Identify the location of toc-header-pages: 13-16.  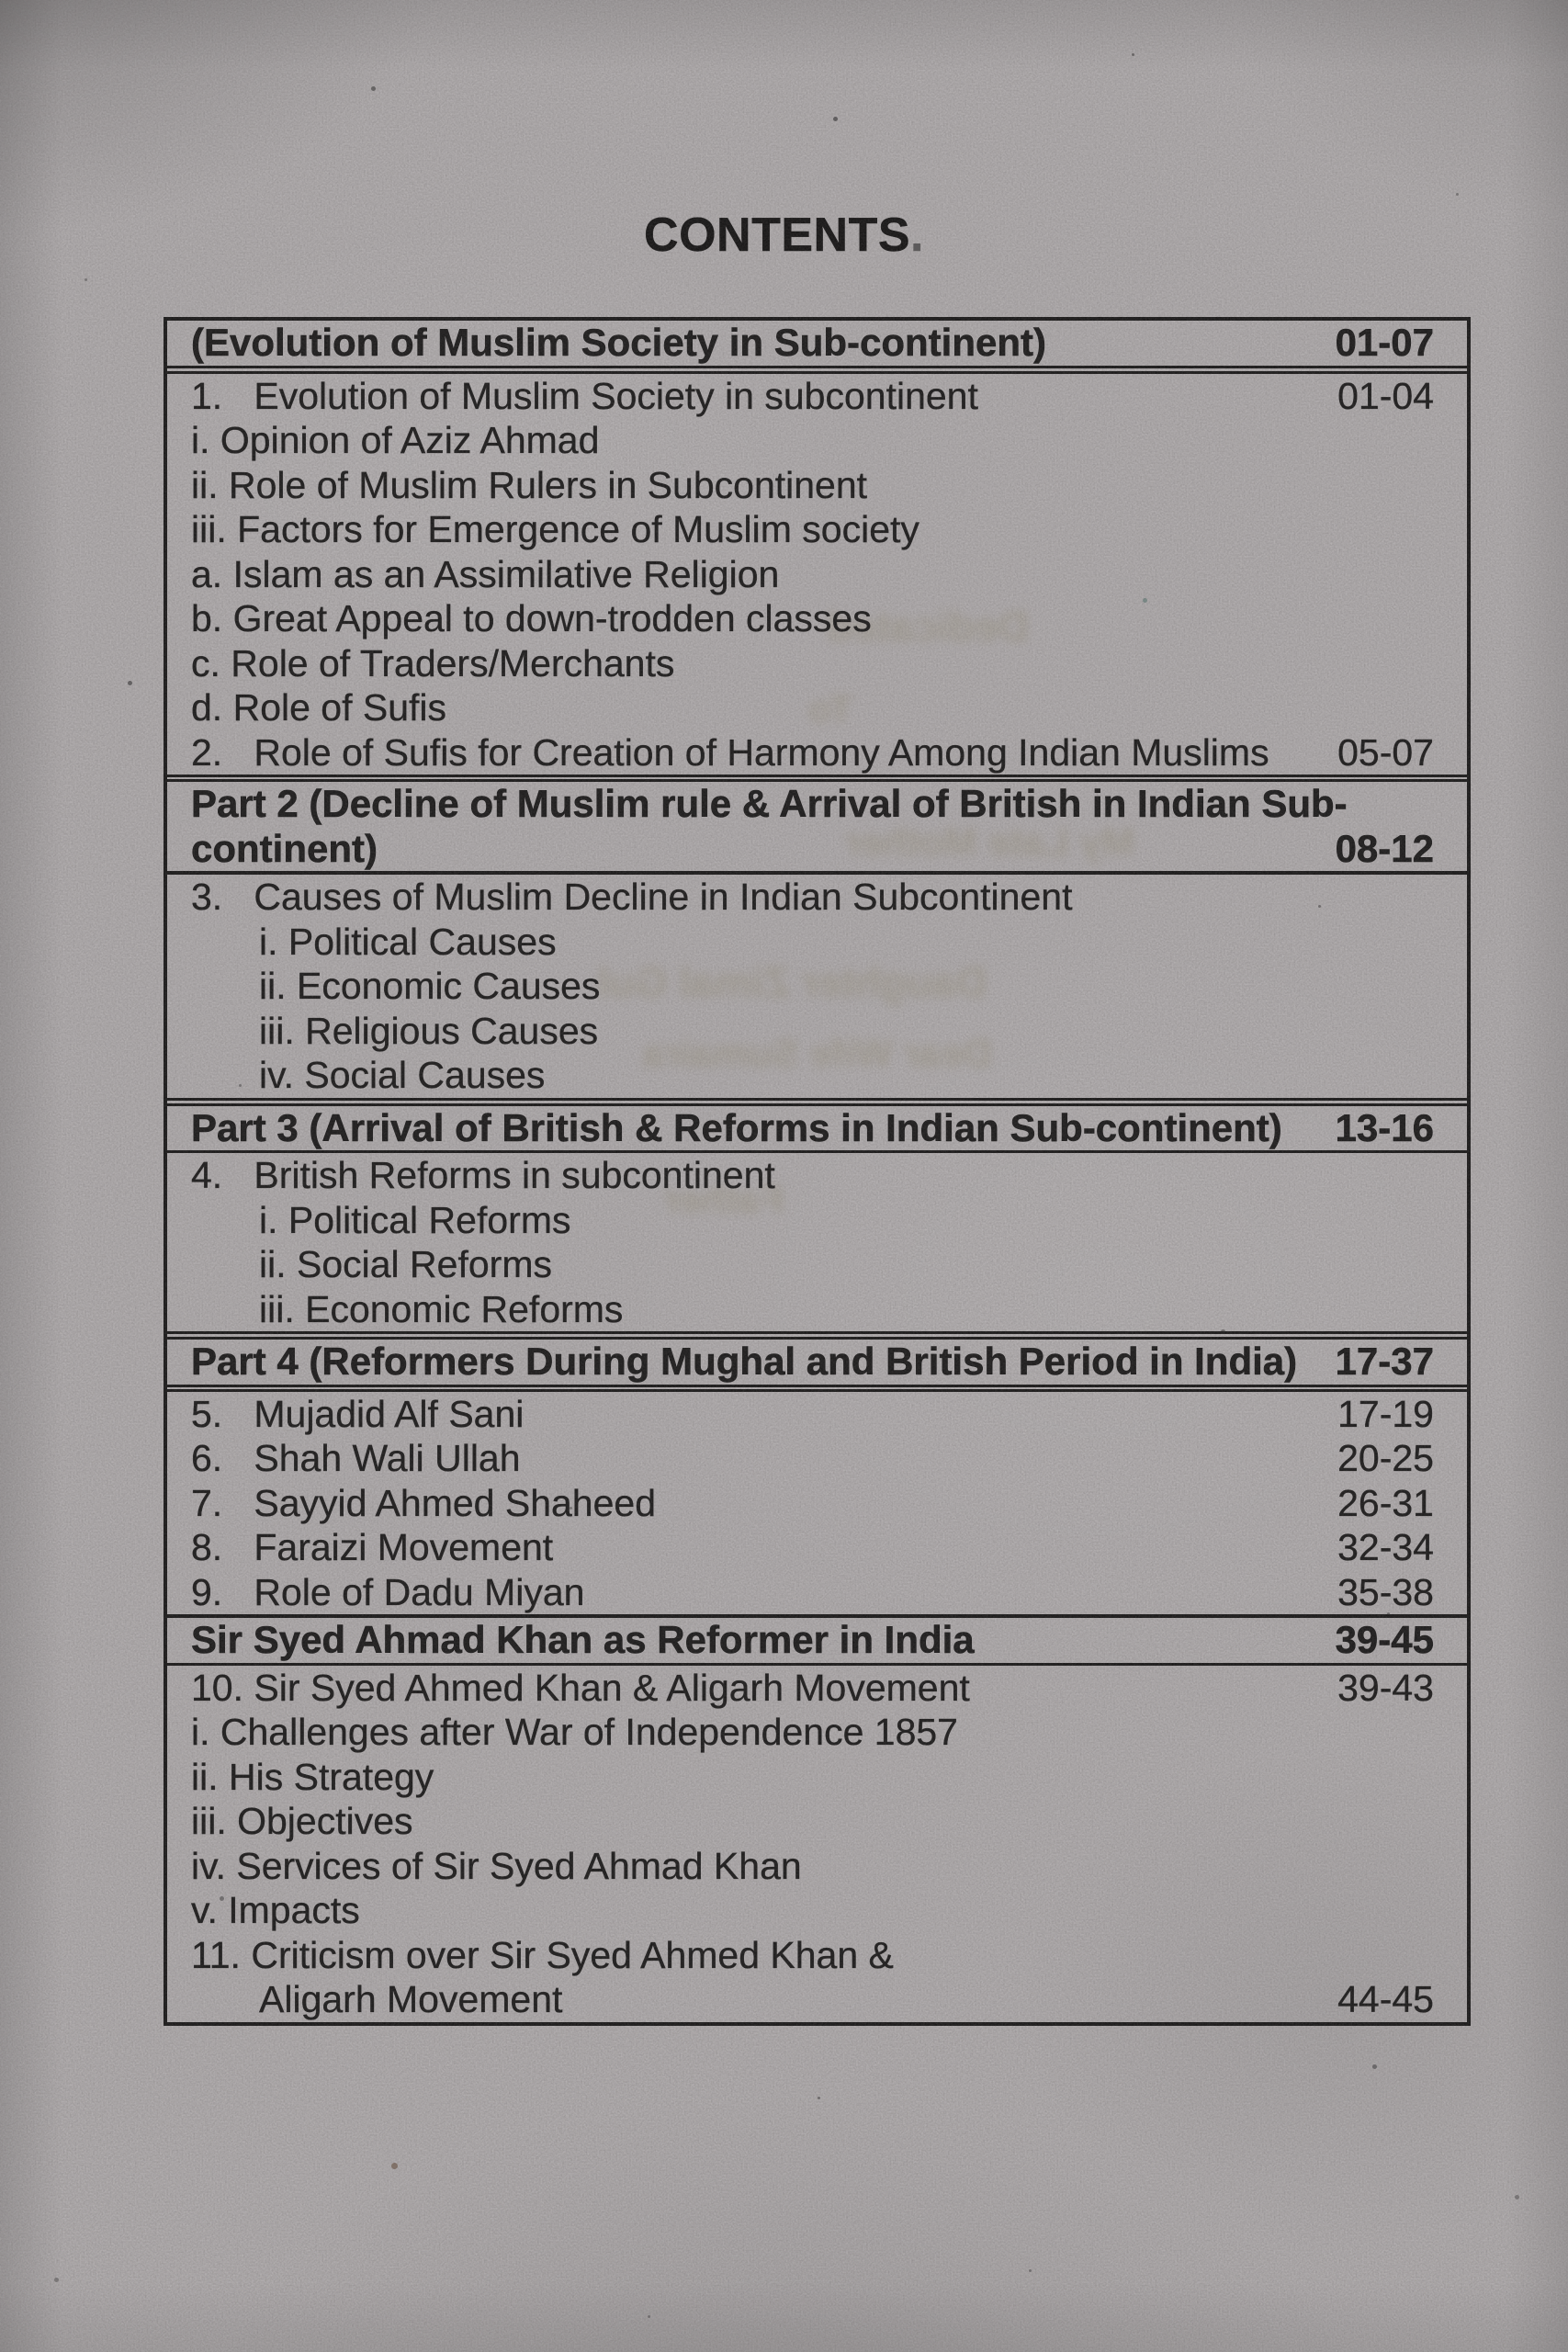
(1384, 1127).